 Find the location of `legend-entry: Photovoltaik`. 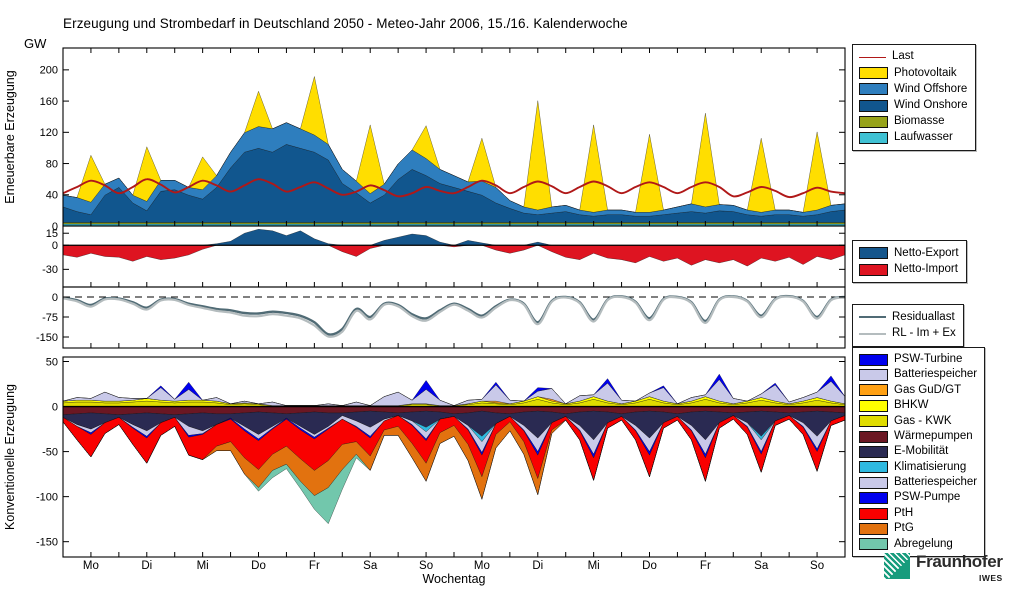

legend-entry: Photovoltaik is located at coordinates (913, 73).